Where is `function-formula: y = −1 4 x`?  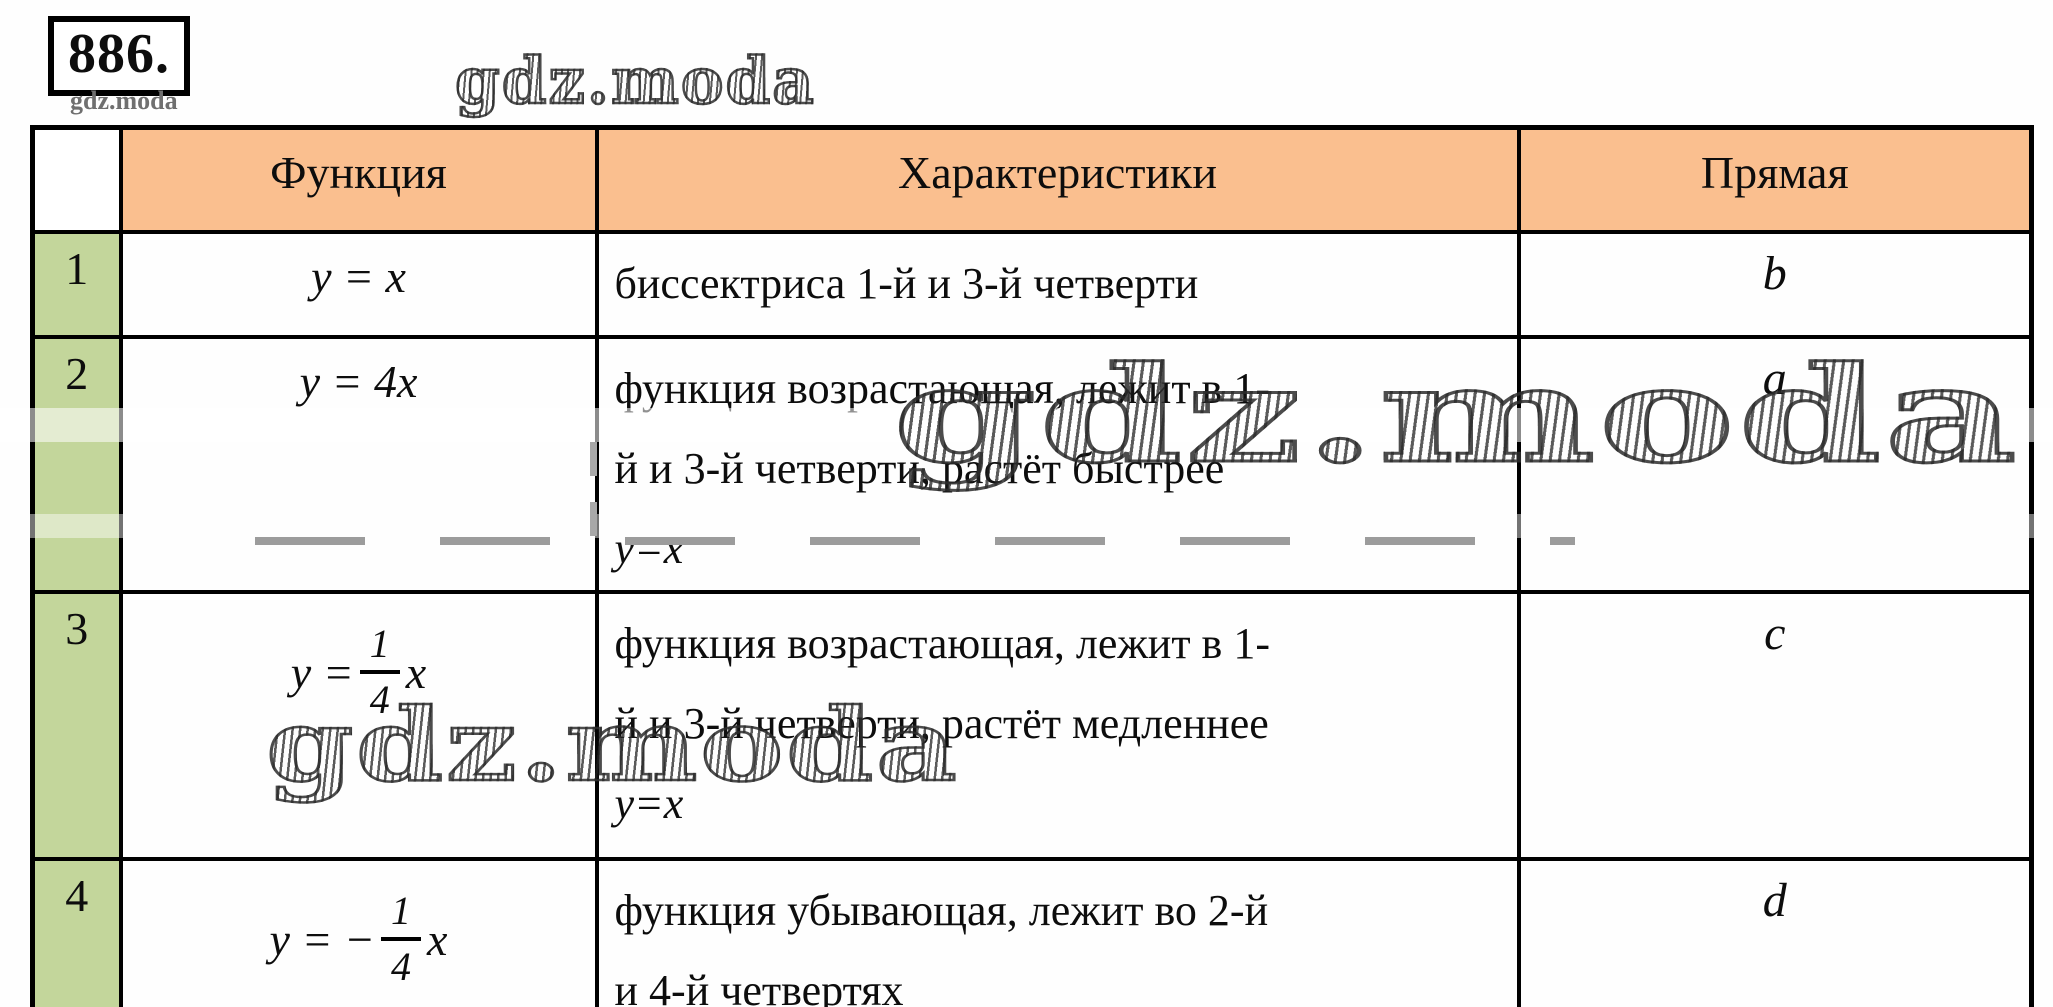
function-formula: y = −1 4 x is located at coordinates (359, 939).